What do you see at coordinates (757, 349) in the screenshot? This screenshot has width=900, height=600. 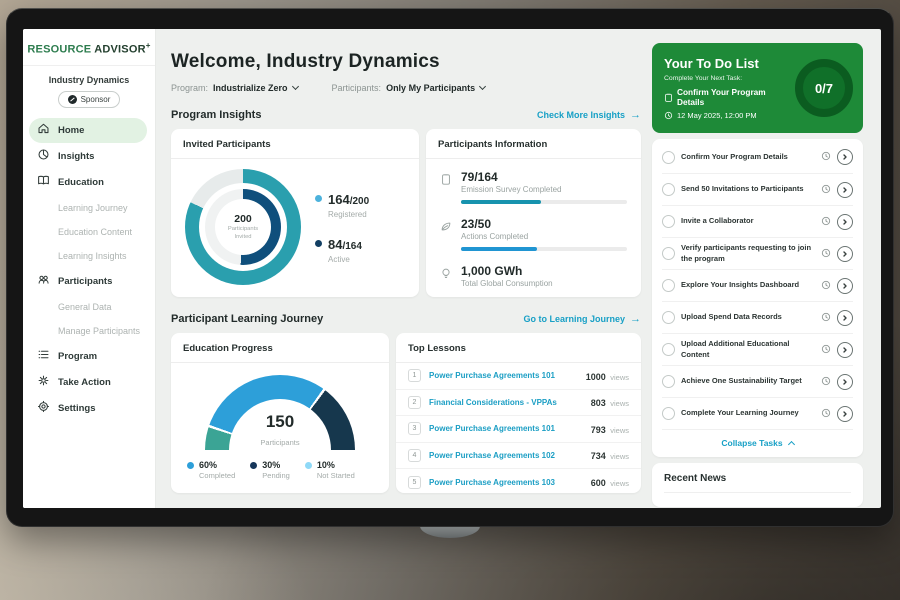 I see `task-row: Upload Additional Educational Content` at bounding box center [757, 349].